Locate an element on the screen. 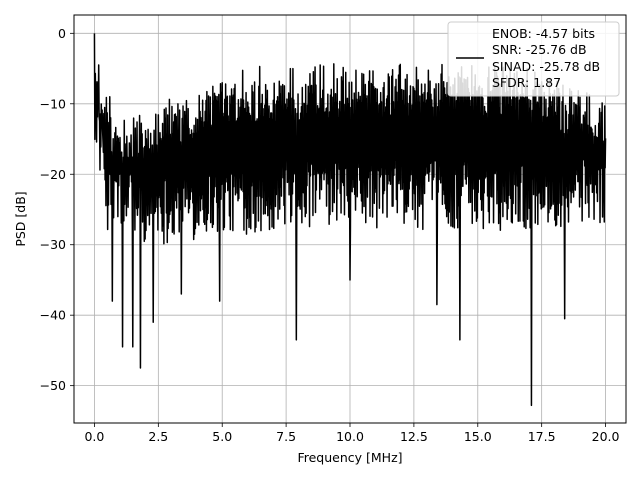  y-tick-label: −40 is located at coordinates (53, 315).